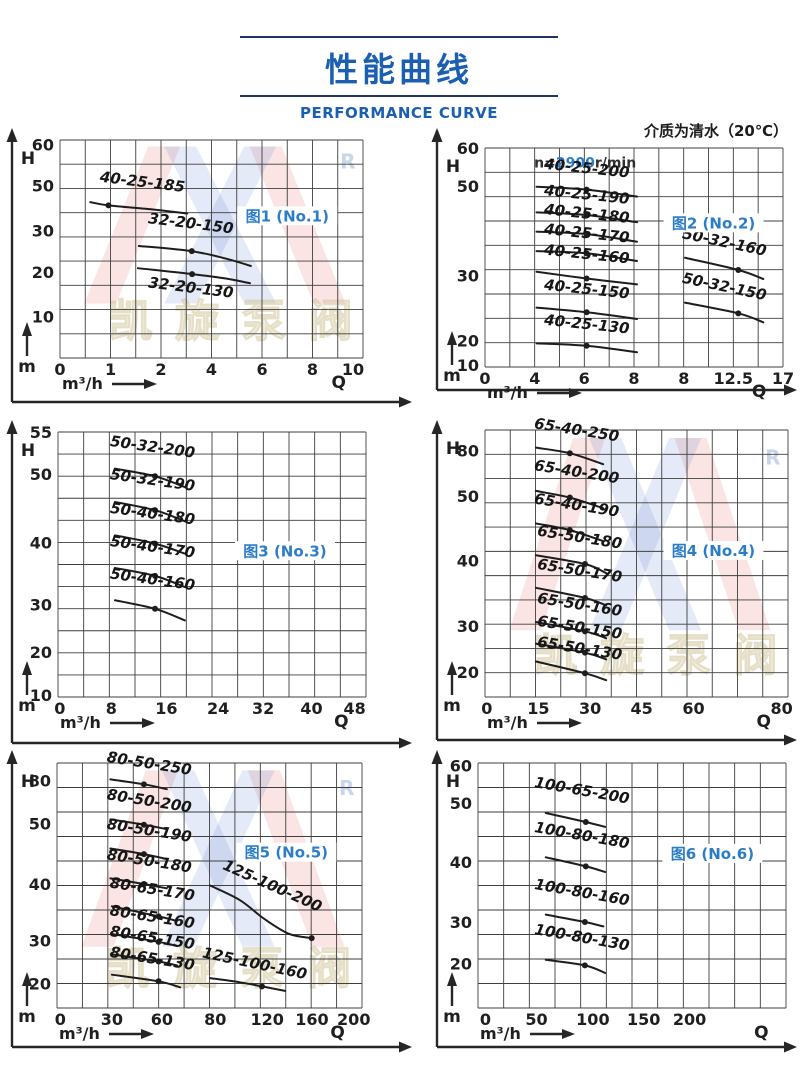 This screenshot has width=800, height=1083. What do you see at coordinates (732, 378) in the screenshot?
I see `x-tick-label: 12.5` at bounding box center [732, 378].